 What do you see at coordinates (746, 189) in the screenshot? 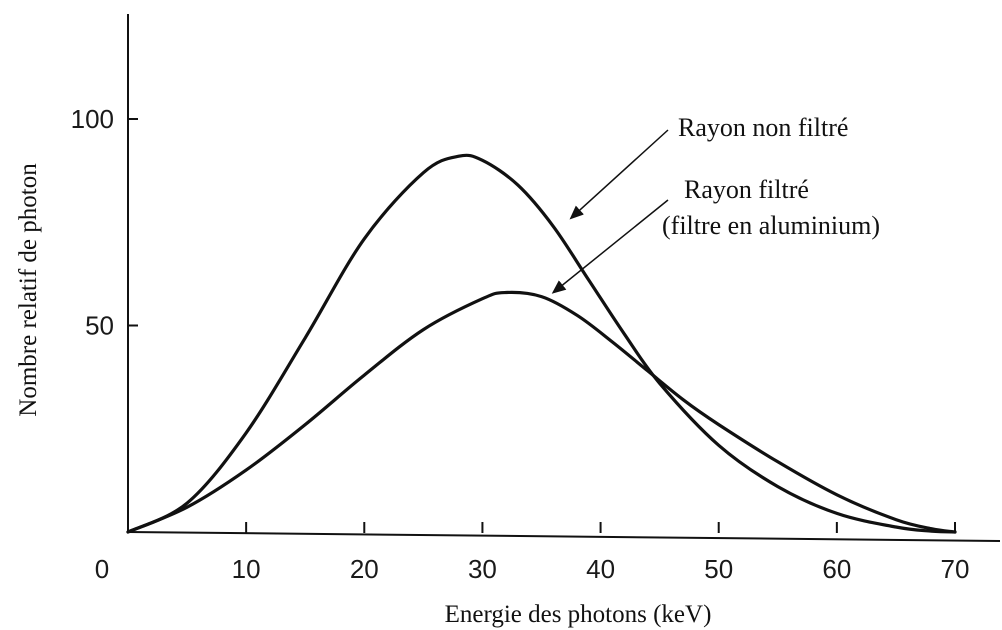
I see `annotation-filtered-label: Rayon filtré` at bounding box center [746, 189].